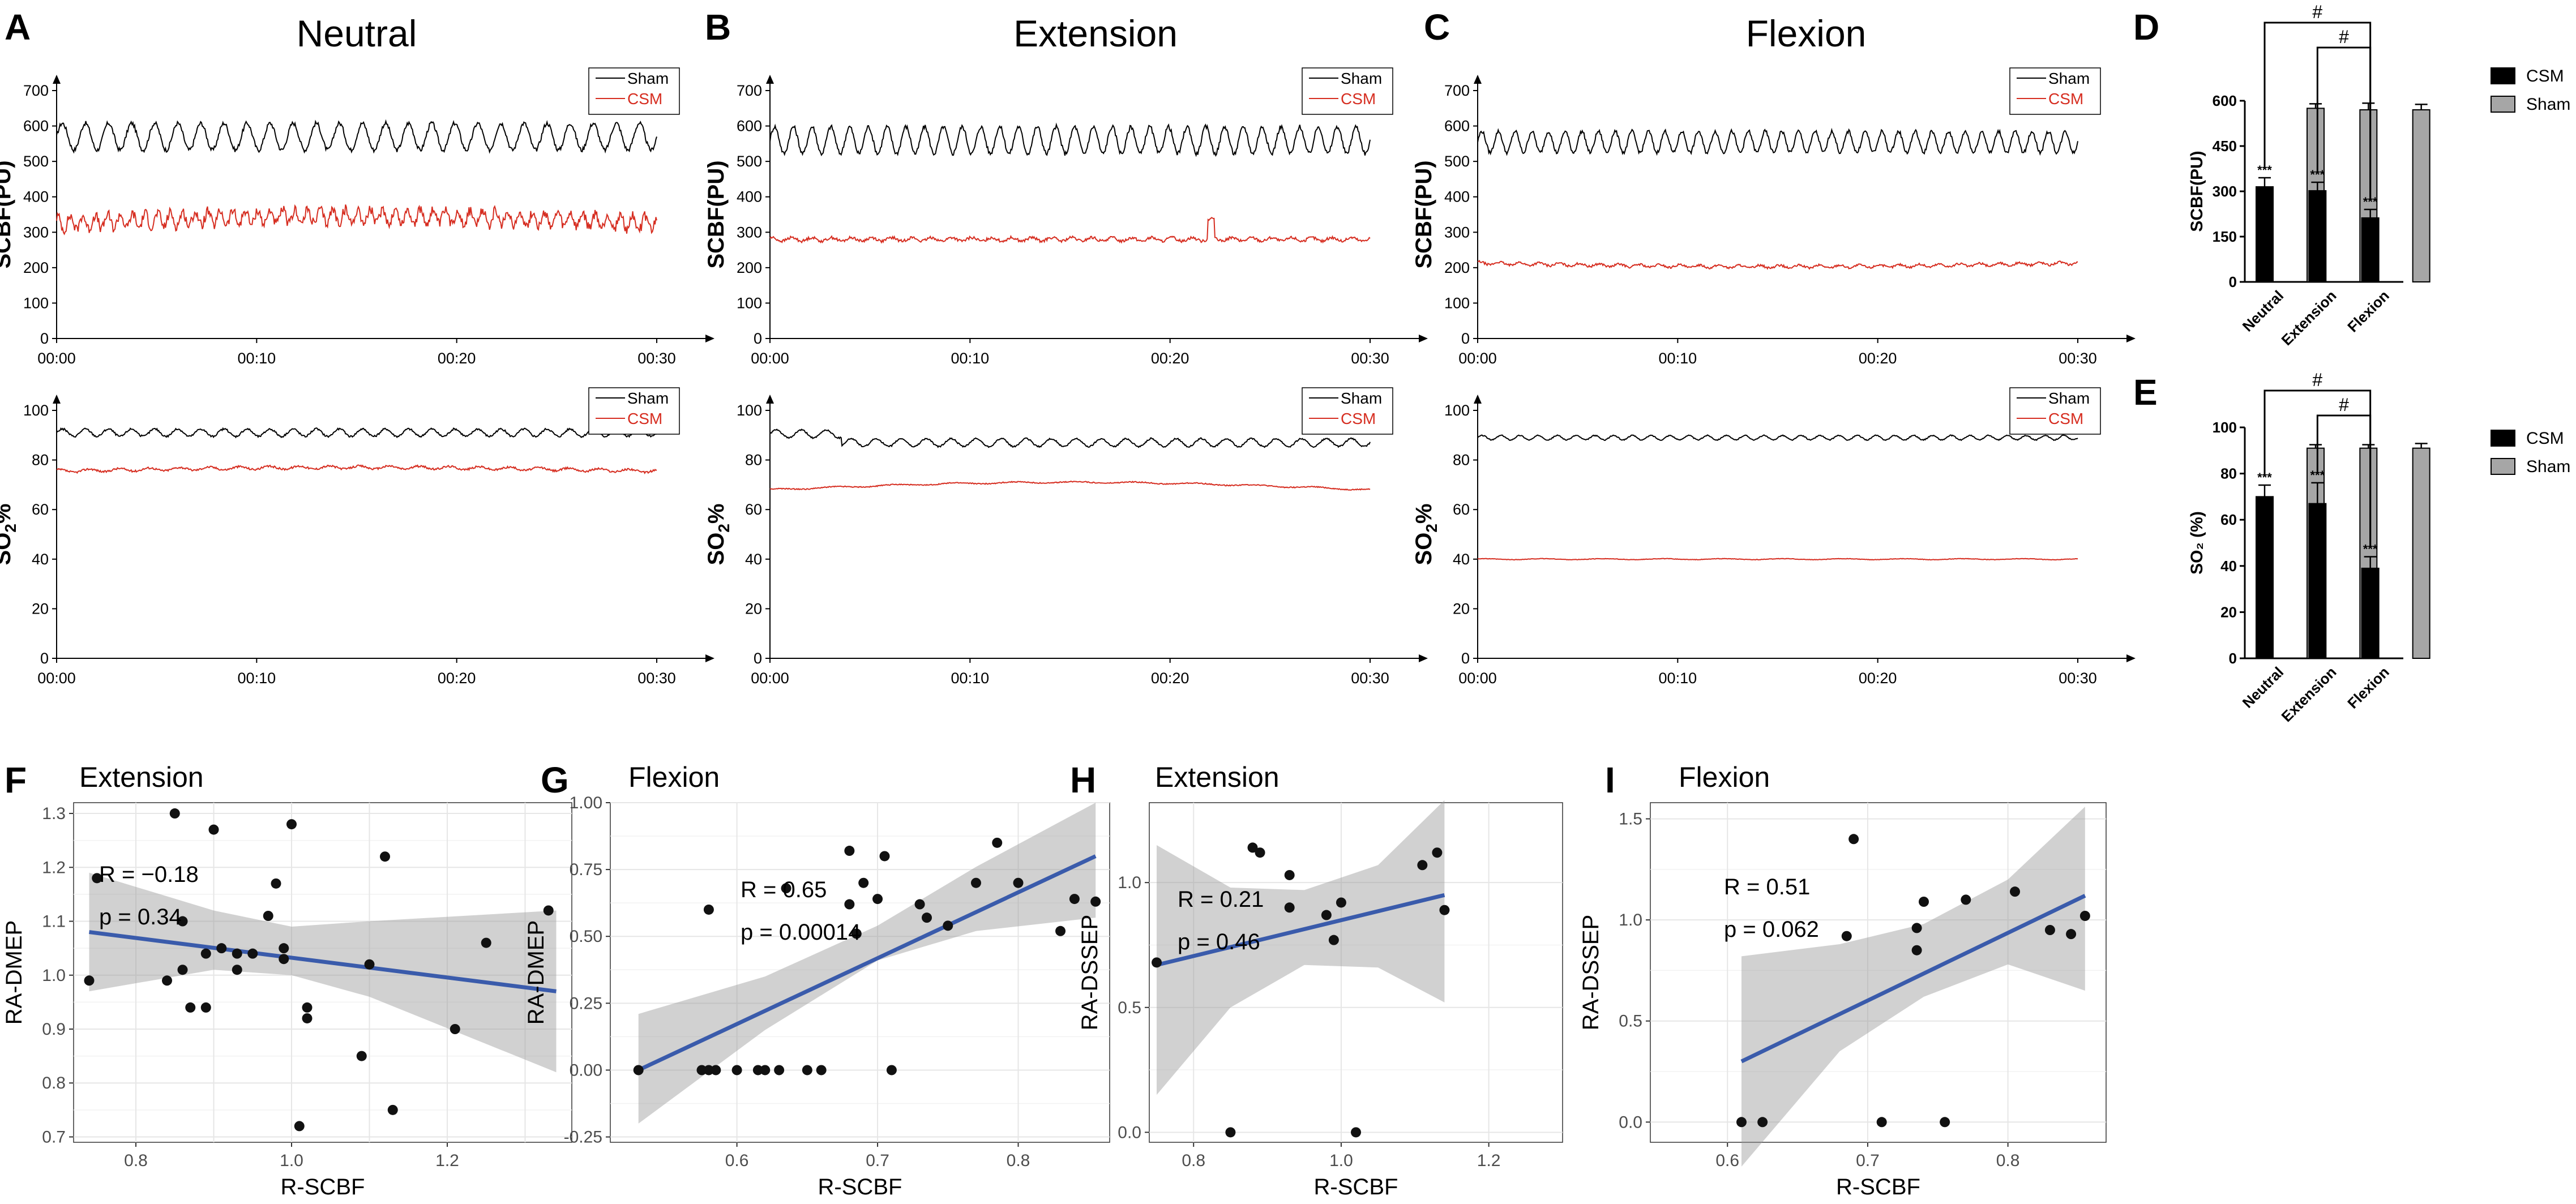 This screenshot has width=2576, height=1204. Describe the element at coordinates (1018, 1160) in the screenshot. I see `x-tick-label: 0.8` at that location.